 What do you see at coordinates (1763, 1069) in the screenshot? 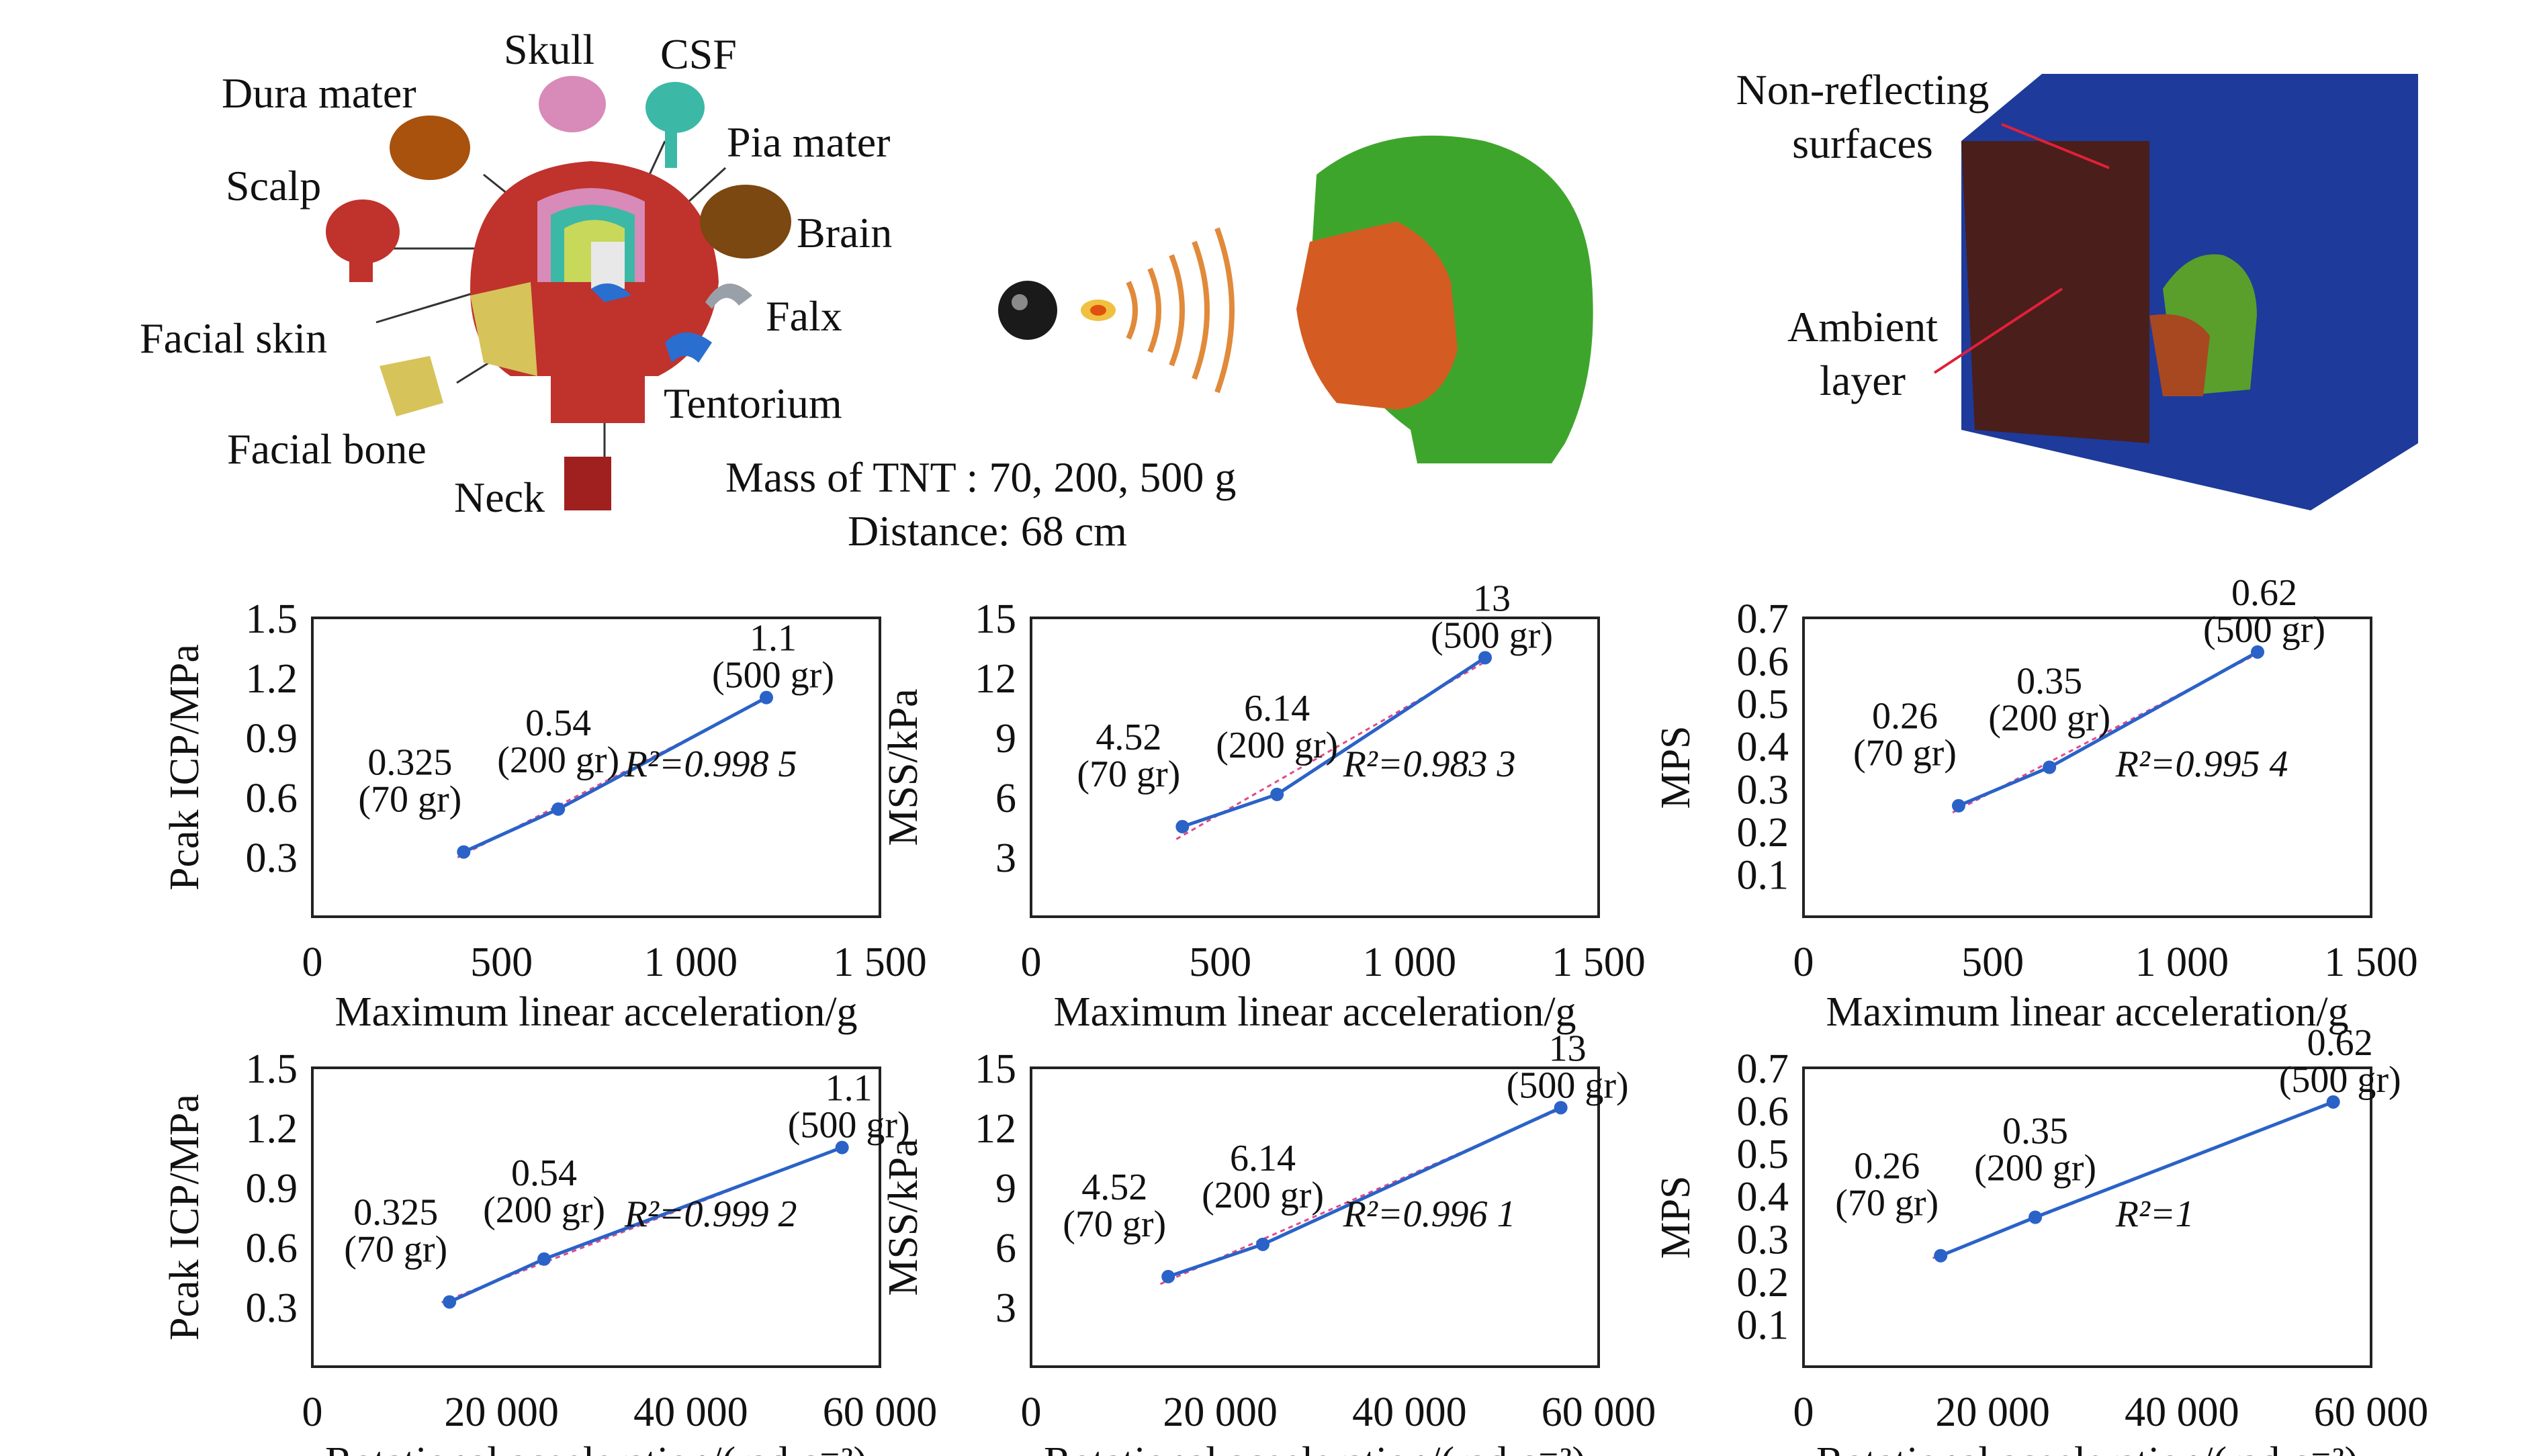
I see `y-tick-label: 0.7` at bounding box center [1763, 1069].